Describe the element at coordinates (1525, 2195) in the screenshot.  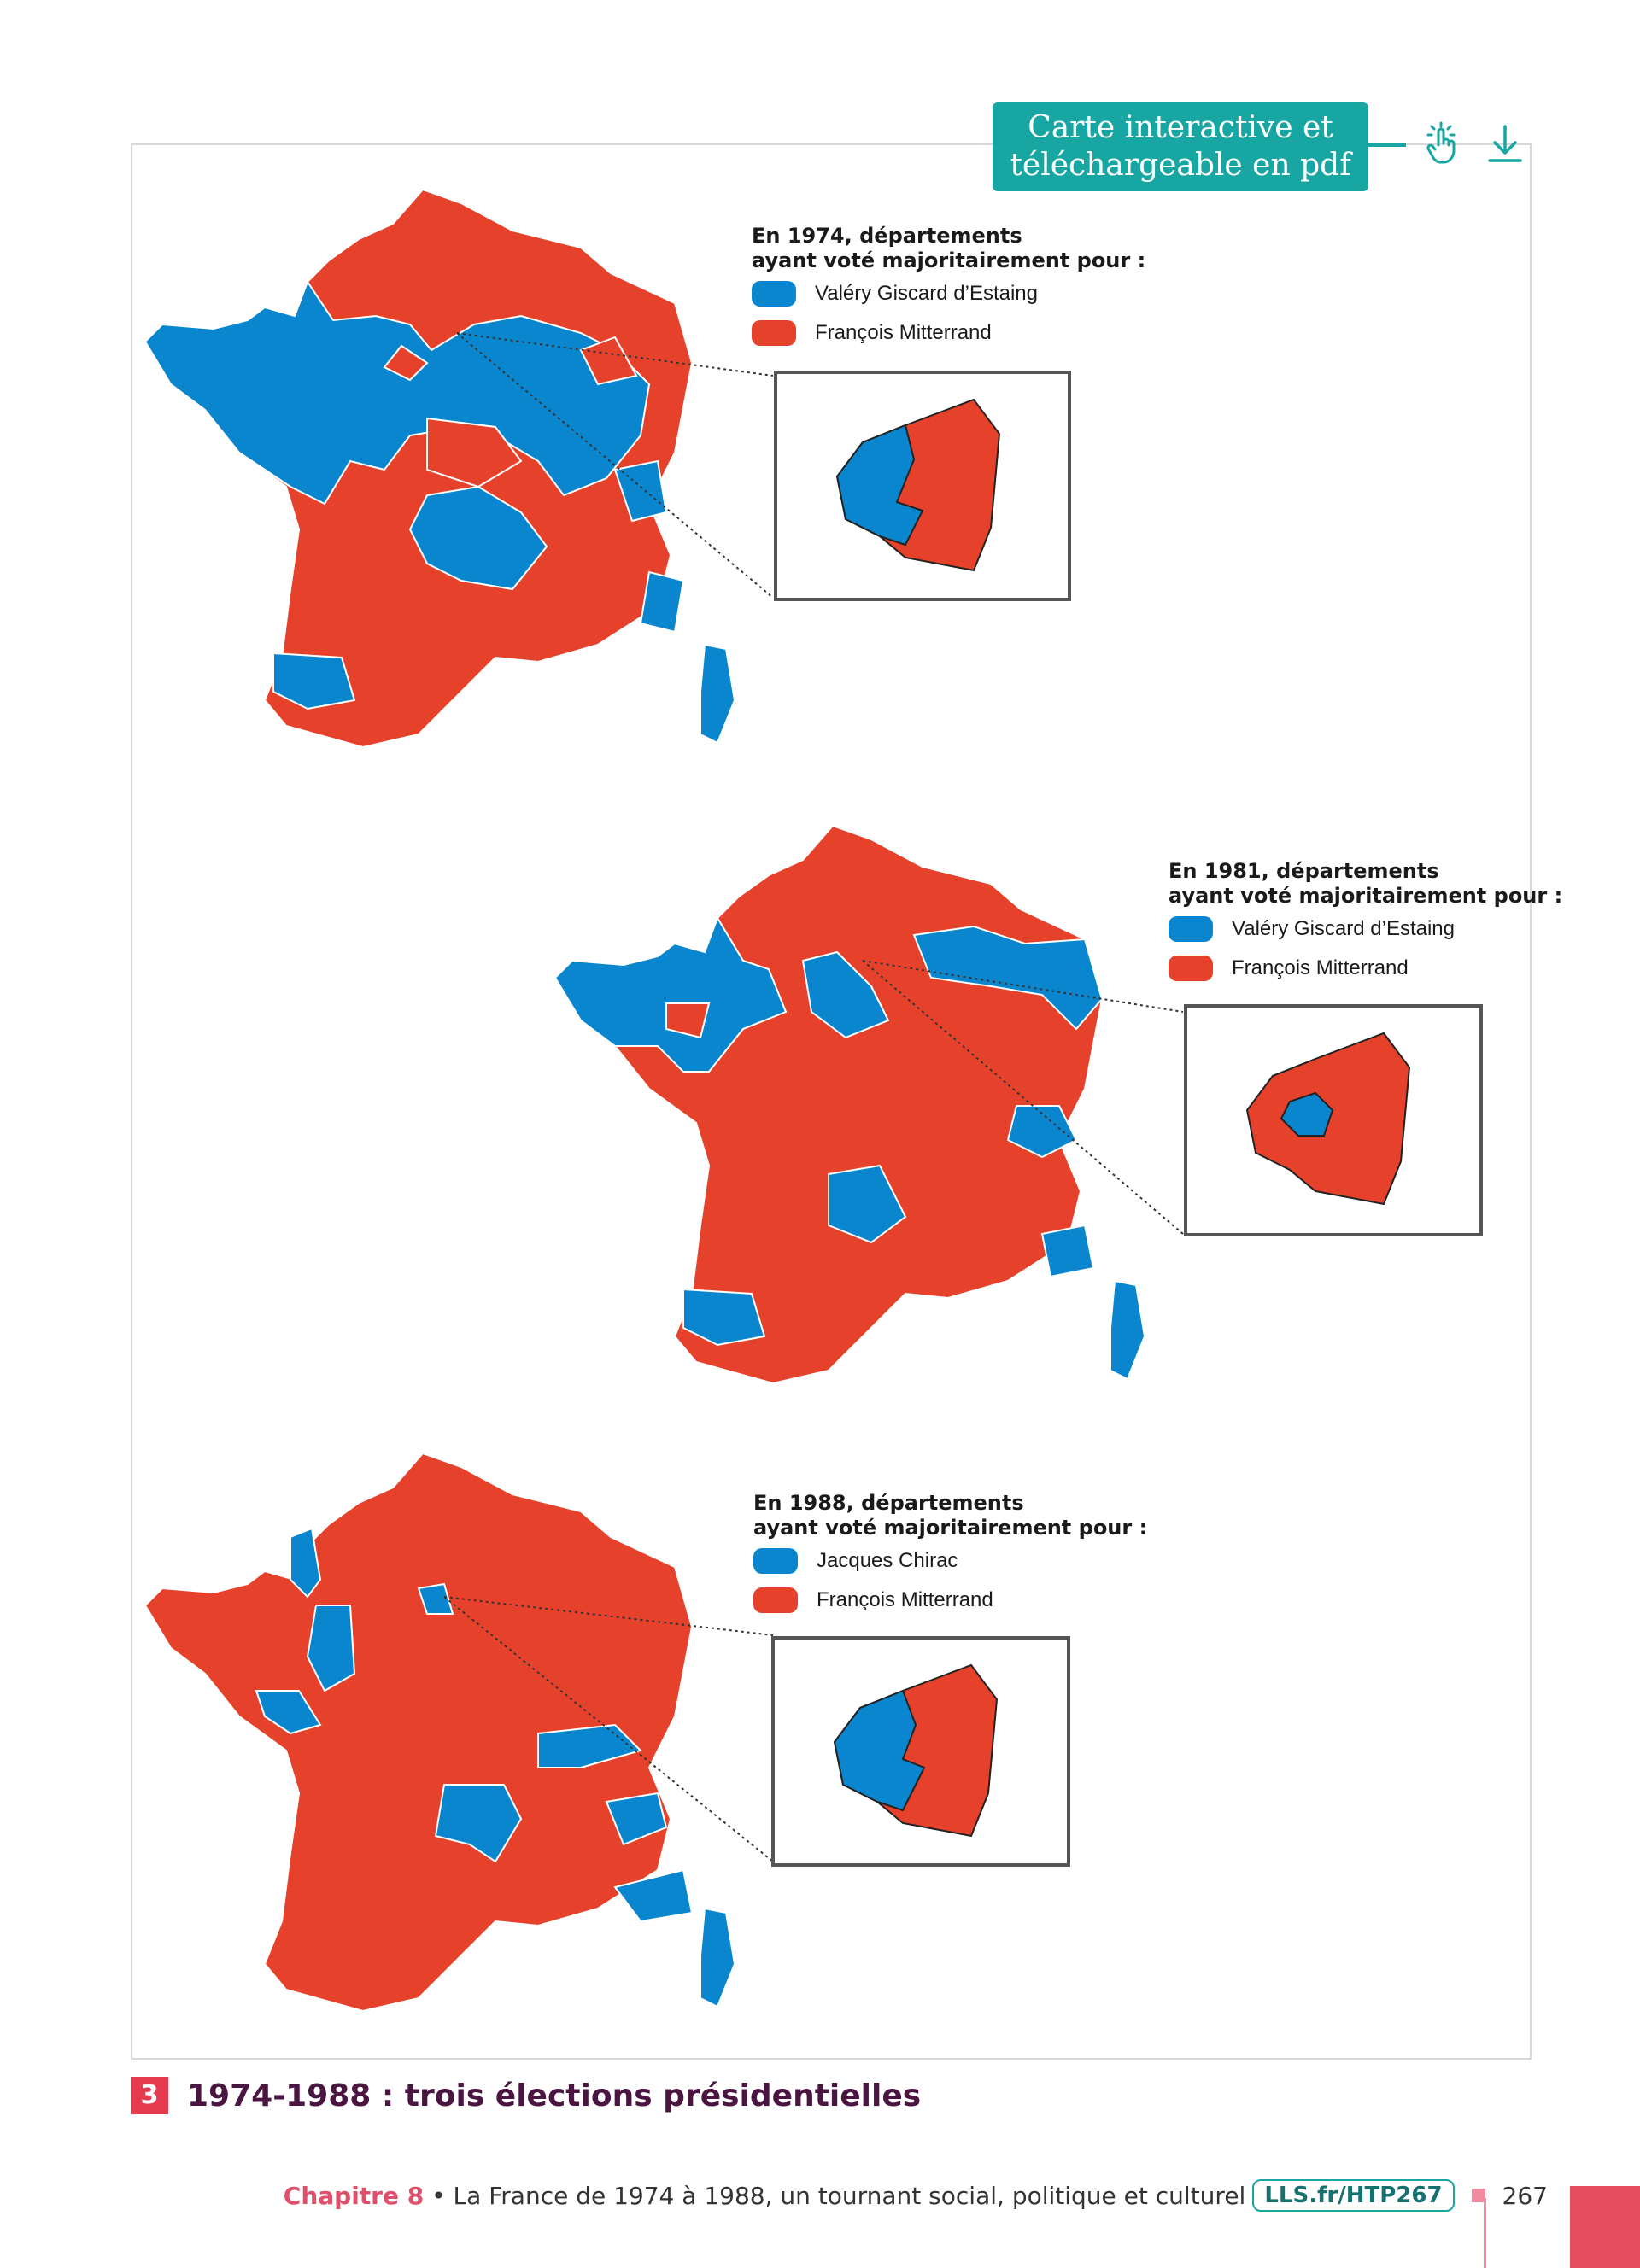
I see `page-number: 267` at that location.